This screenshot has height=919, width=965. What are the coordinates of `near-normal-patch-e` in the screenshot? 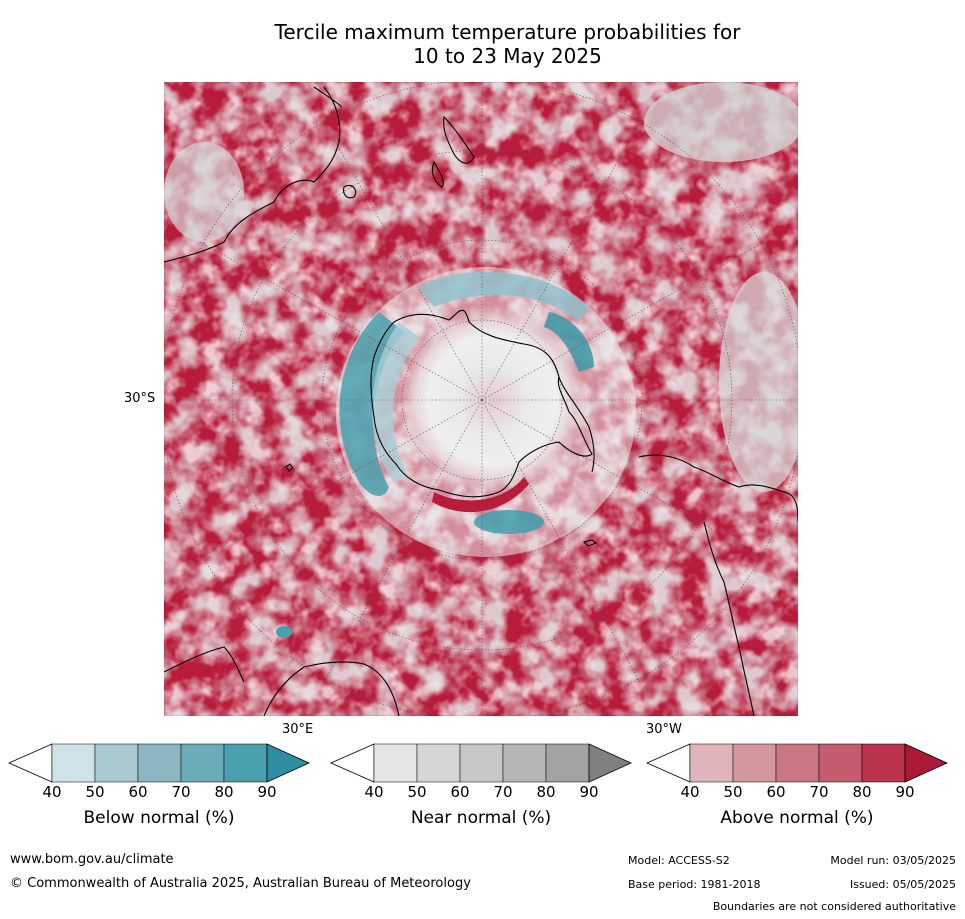 It's located at (758, 382).